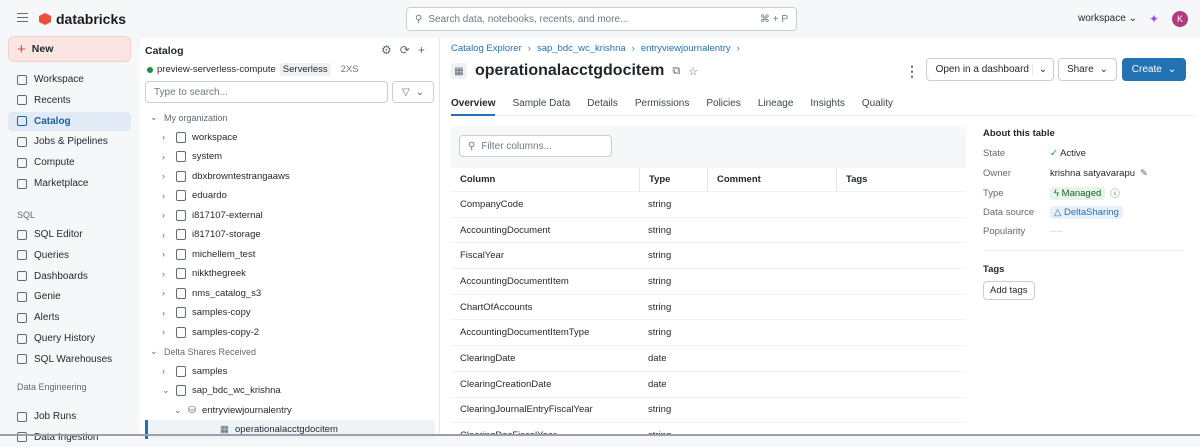 Image resolution: width=1200 pixels, height=447 pixels. What do you see at coordinates (1180, 19) in the screenshot?
I see `avatar: K` at bounding box center [1180, 19].